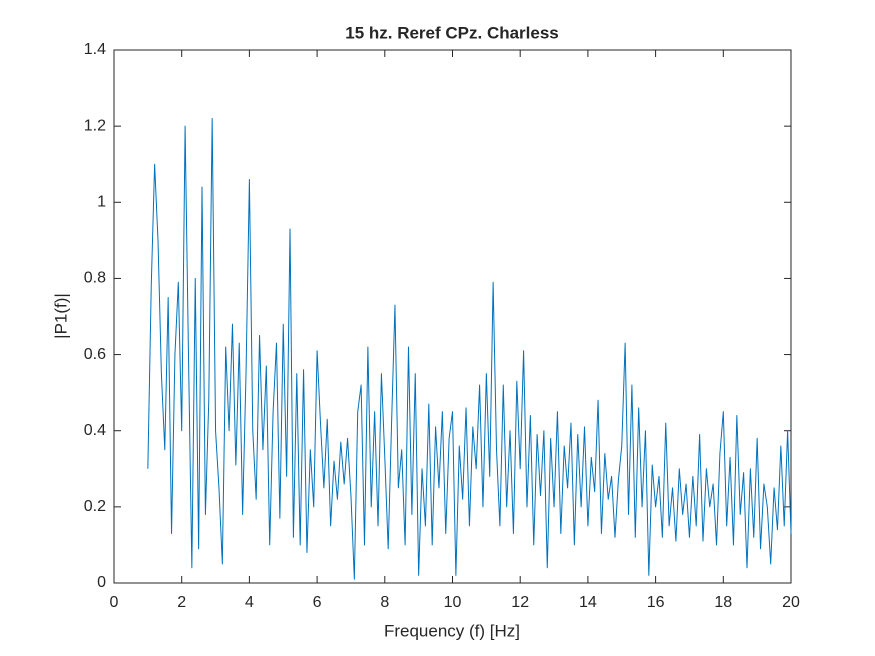 The height and width of the screenshot is (656, 875). Describe the element at coordinates (95, 49) in the screenshot. I see `y-tick-label: 1.4` at that location.